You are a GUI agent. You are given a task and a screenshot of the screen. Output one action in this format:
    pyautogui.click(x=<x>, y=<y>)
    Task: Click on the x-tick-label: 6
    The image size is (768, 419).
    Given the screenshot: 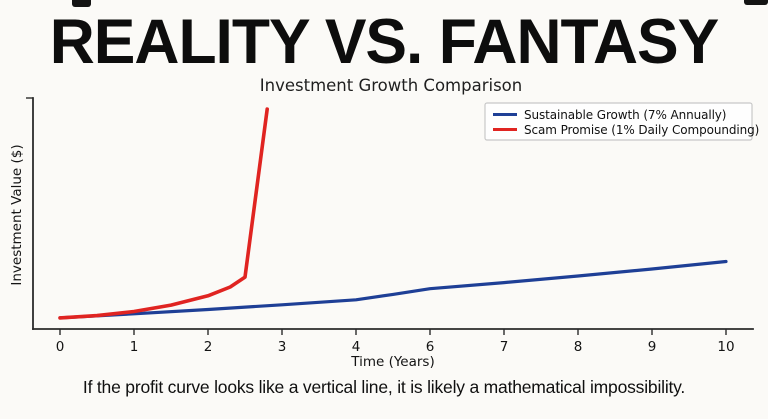 What is the action you would take?
    pyautogui.click(x=430, y=347)
    